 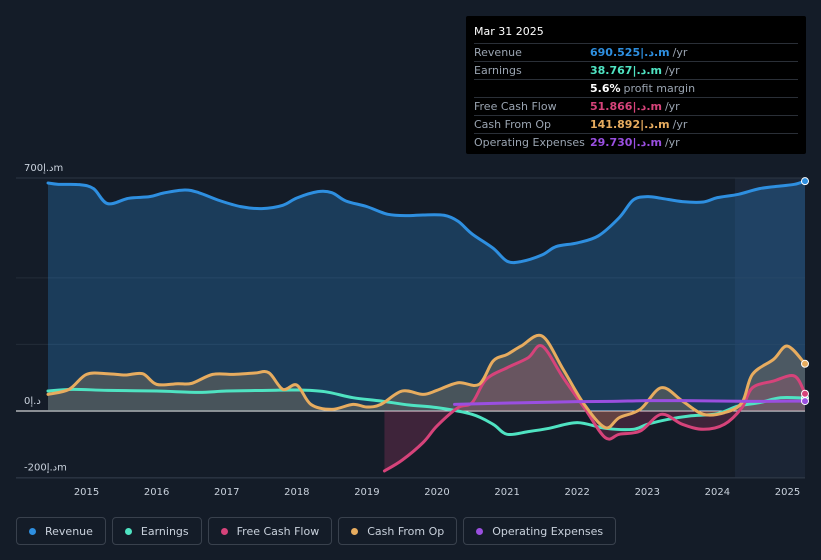 What do you see at coordinates (630, 52) in the screenshot?
I see `tooltip-value: 690.525|.د.m` at bounding box center [630, 52].